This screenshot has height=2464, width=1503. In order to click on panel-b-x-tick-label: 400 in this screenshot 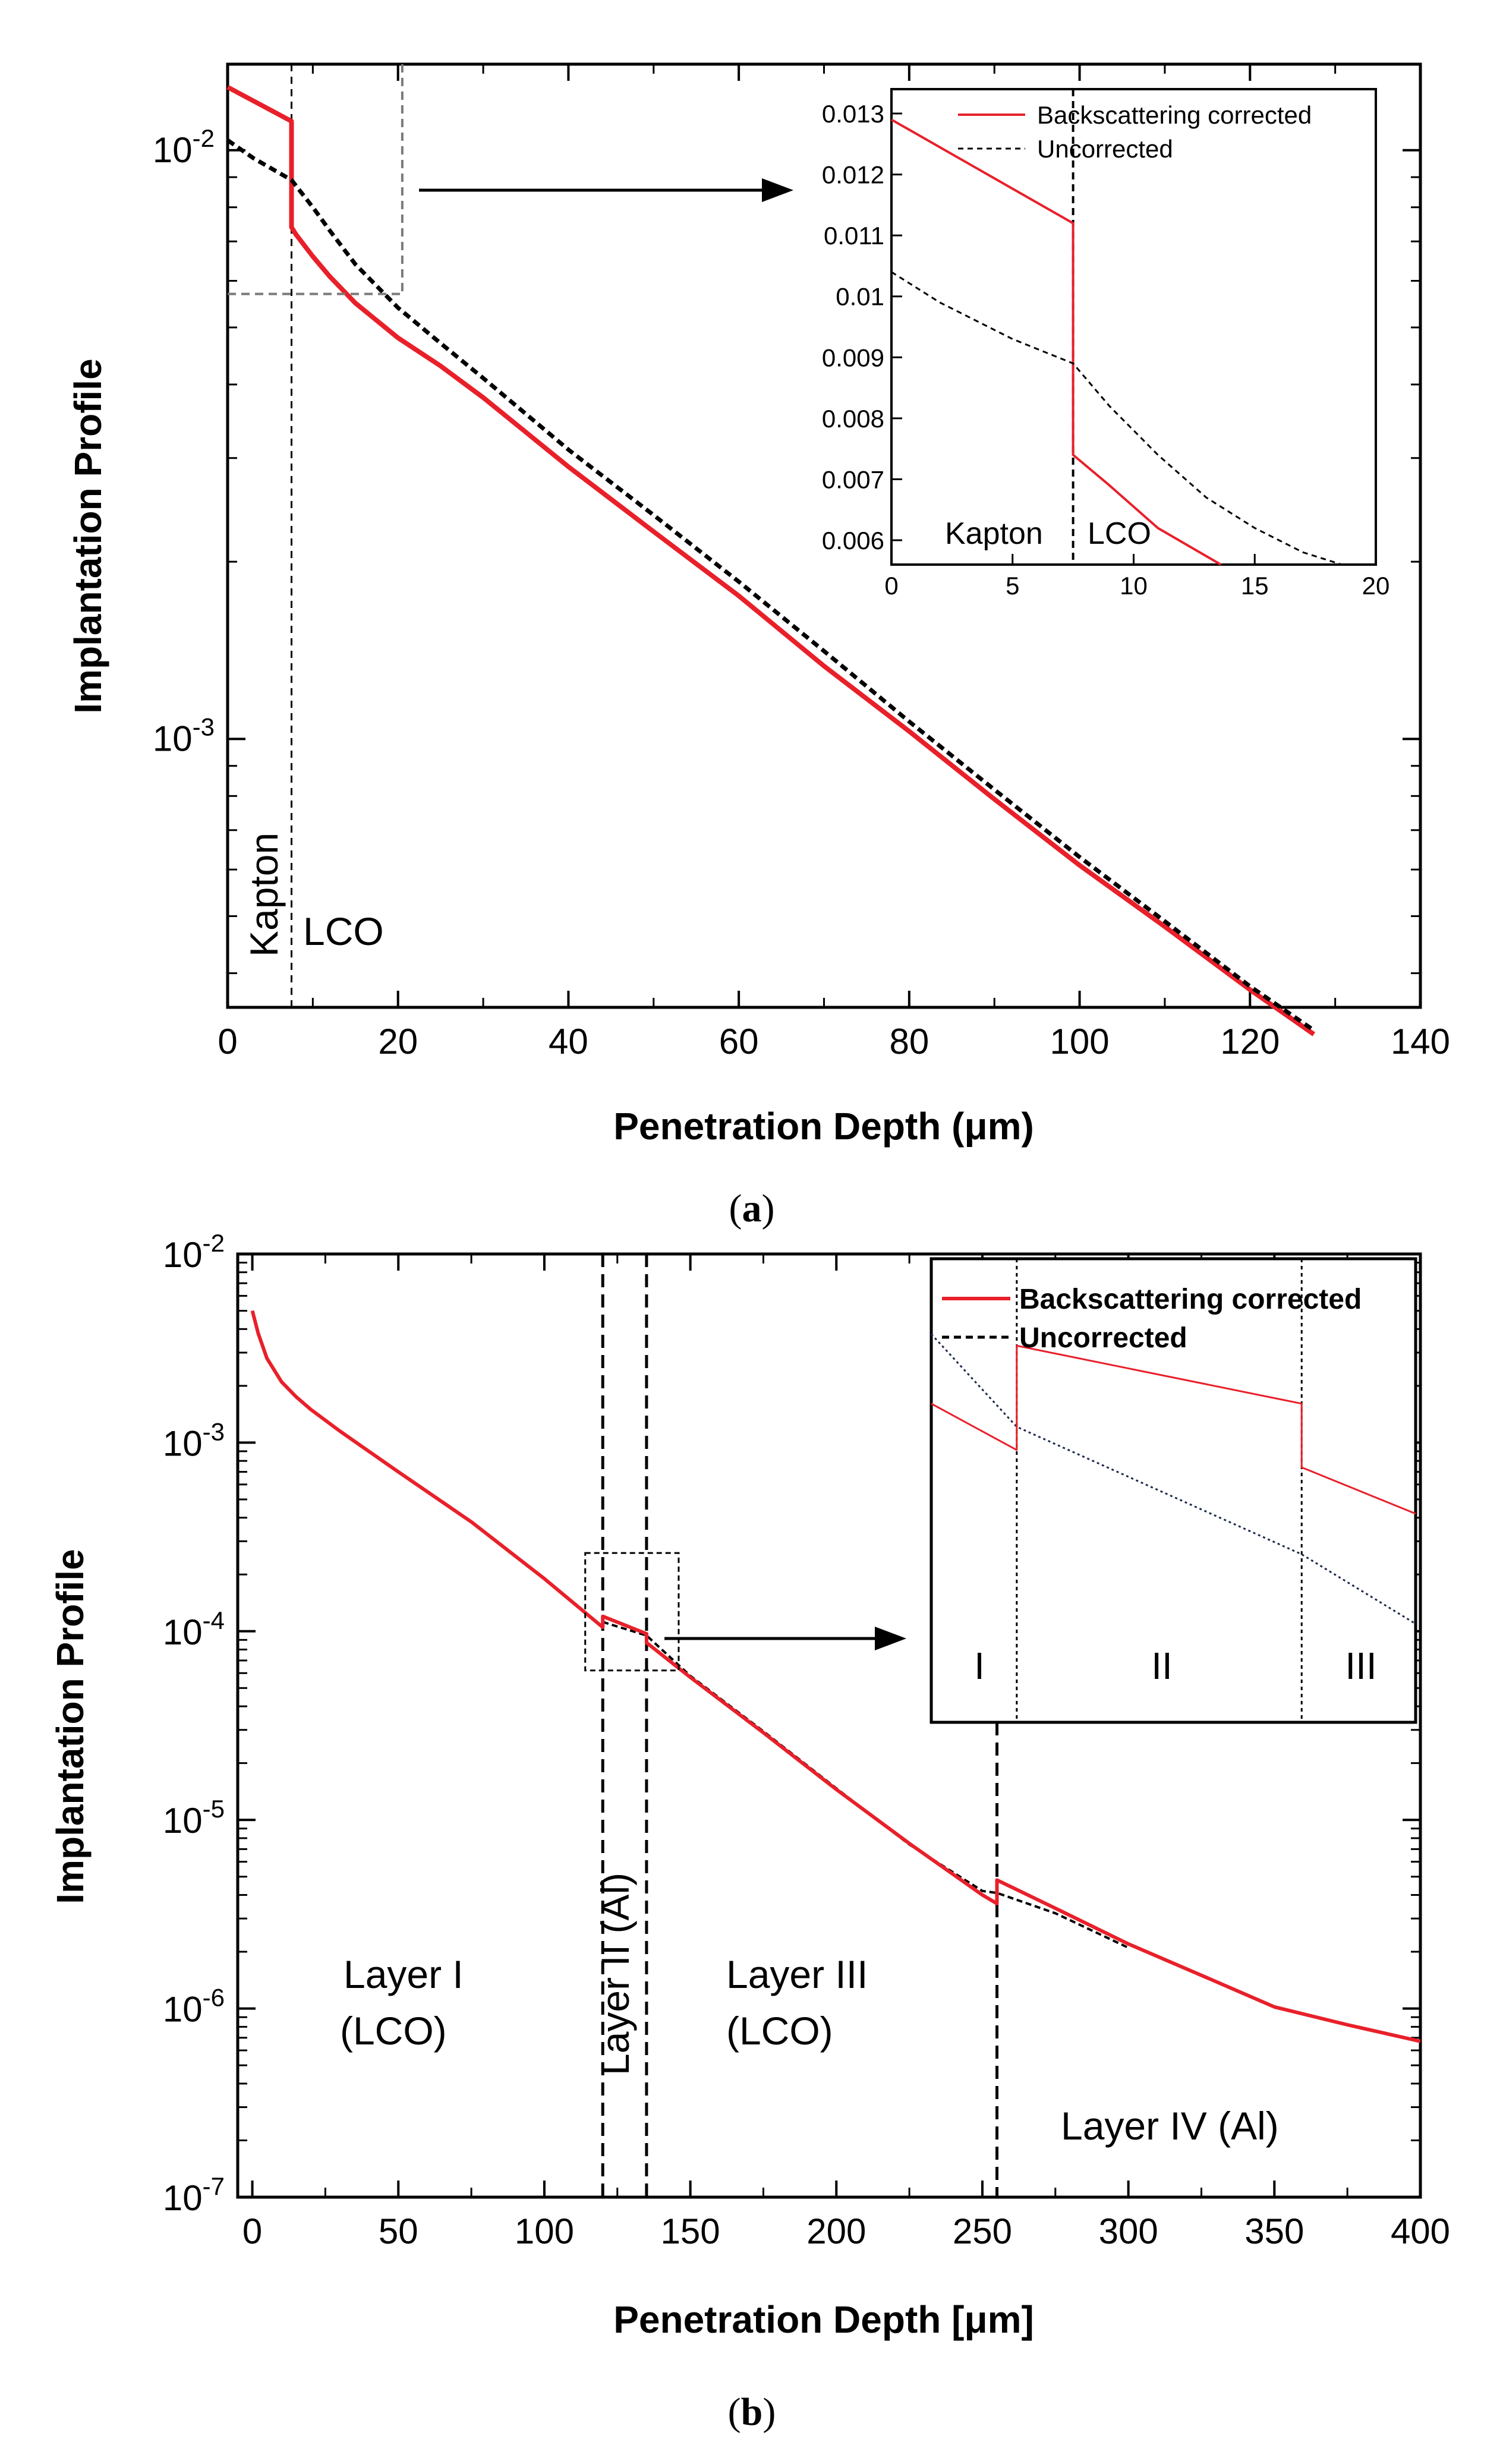, I will do `click(1420, 2231)`.